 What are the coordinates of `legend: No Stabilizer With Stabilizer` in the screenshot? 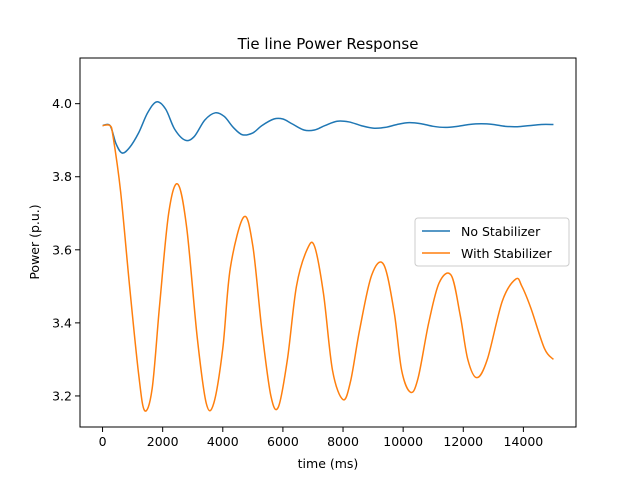 It's located at (492, 242).